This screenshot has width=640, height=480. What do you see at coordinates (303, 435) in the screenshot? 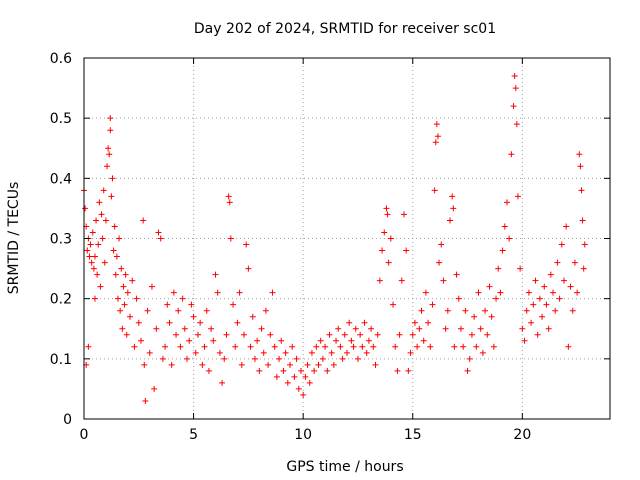
I see `x-tick-label: 10` at bounding box center [303, 435].